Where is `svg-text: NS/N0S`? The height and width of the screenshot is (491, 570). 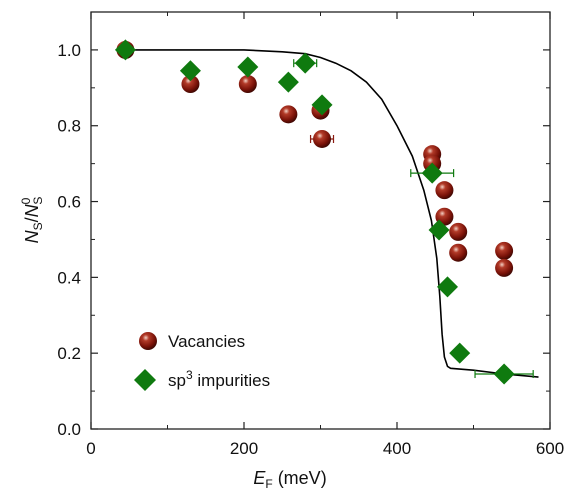
svg-text: NS/N0S is located at coordinates (32, 220).